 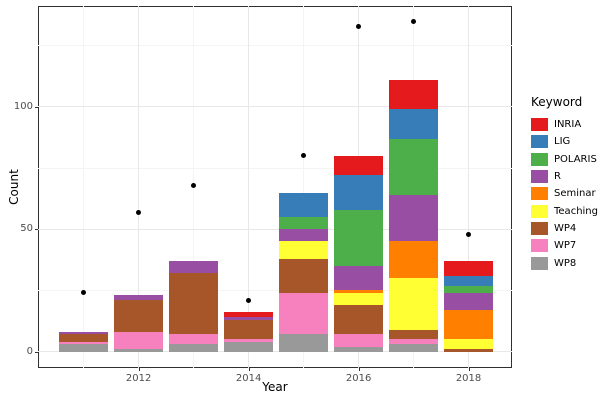 What do you see at coordinates (248, 378) in the screenshot?
I see `x-tick-label: 2014` at bounding box center [248, 378].